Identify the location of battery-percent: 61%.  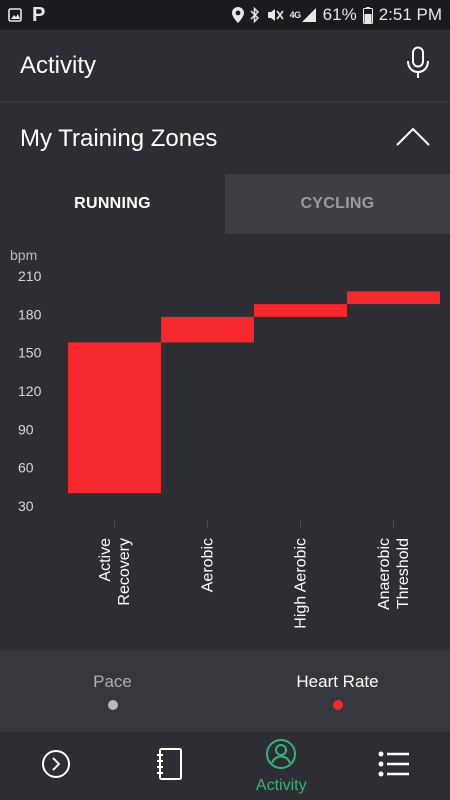
(339, 14).